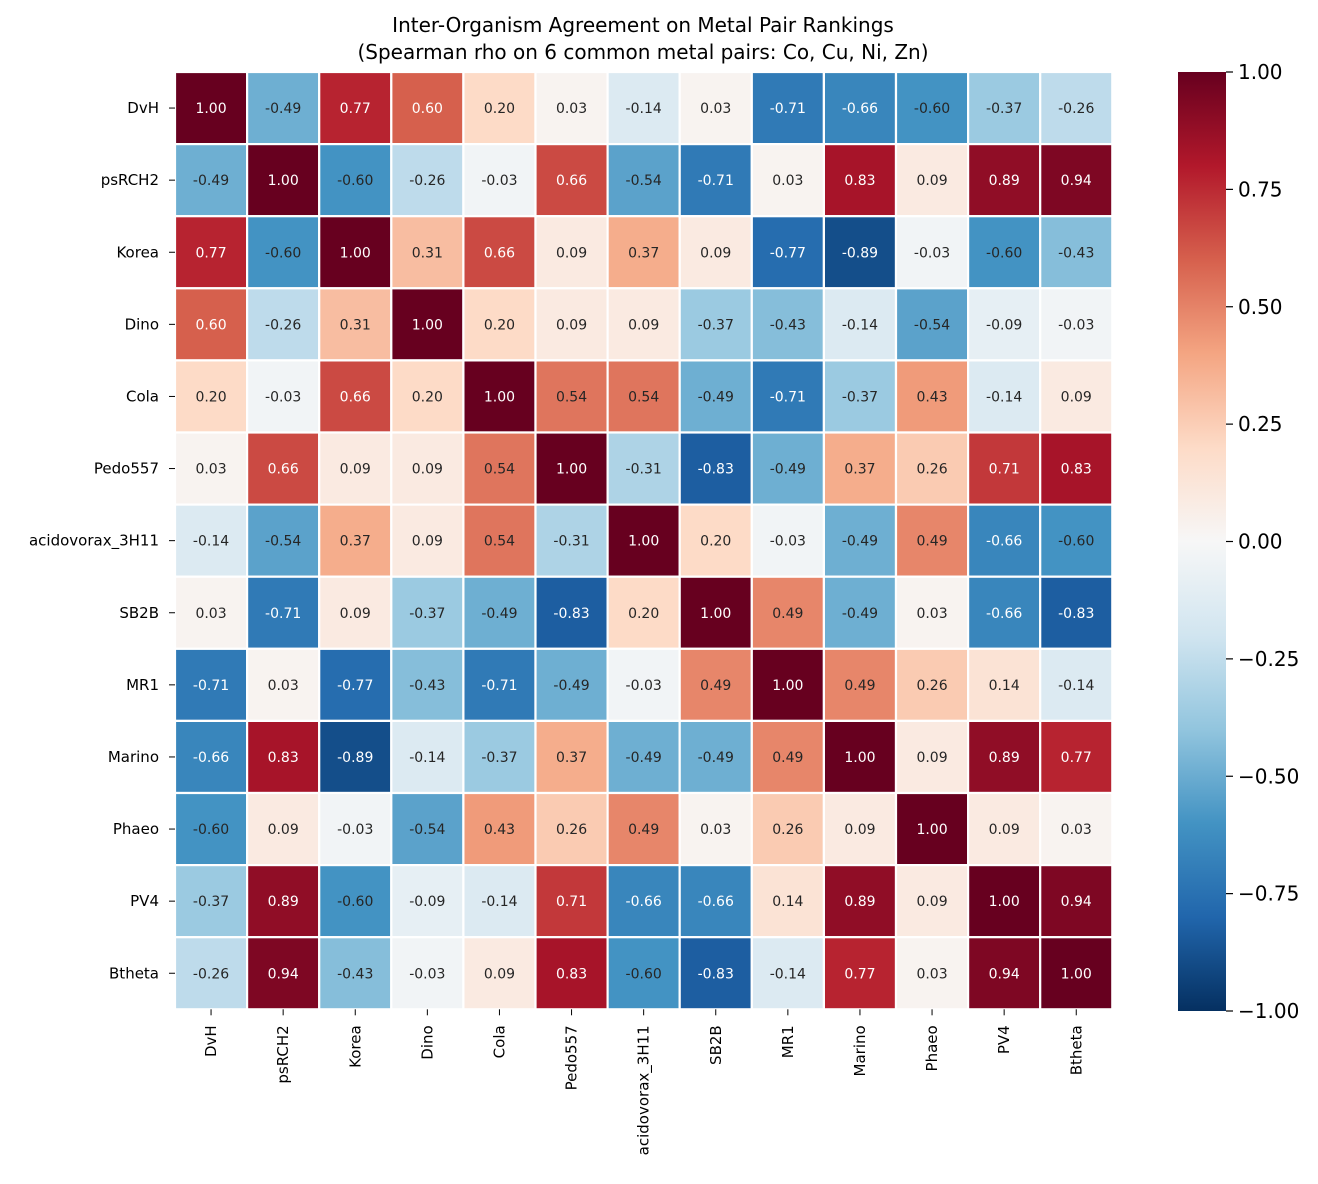  What do you see at coordinates (1260, 72) in the screenshot?
I see `colorbar-tick-label: 1.00` at bounding box center [1260, 72].